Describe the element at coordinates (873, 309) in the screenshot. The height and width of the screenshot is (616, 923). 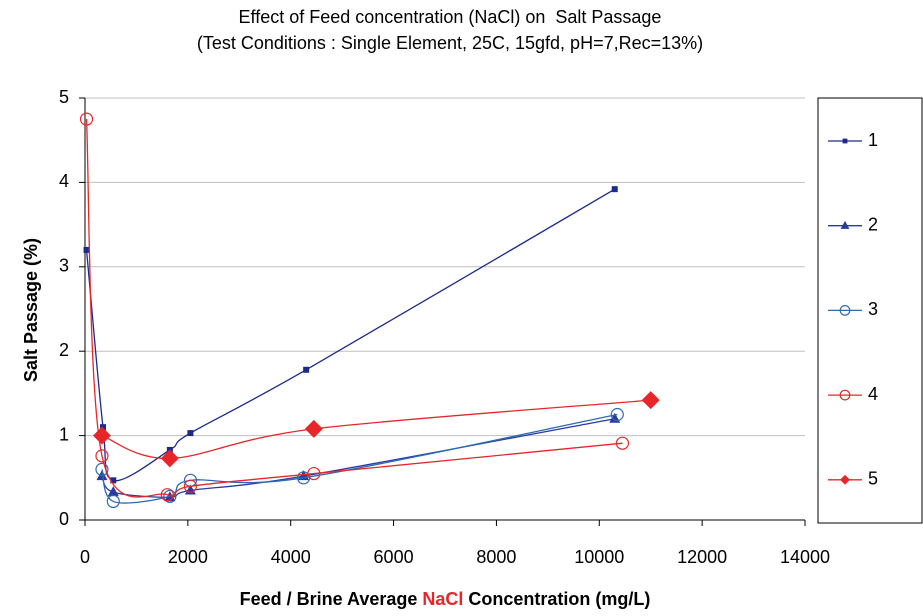
I see `legend-label: 3` at that location.